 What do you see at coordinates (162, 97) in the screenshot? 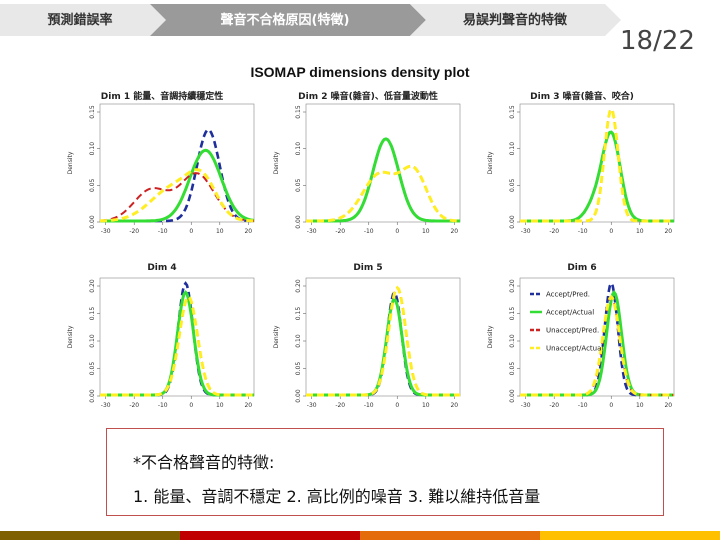
I see `panel-title: Dim 1 能量、音調持續穩定性` at bounding box center [162, 97].